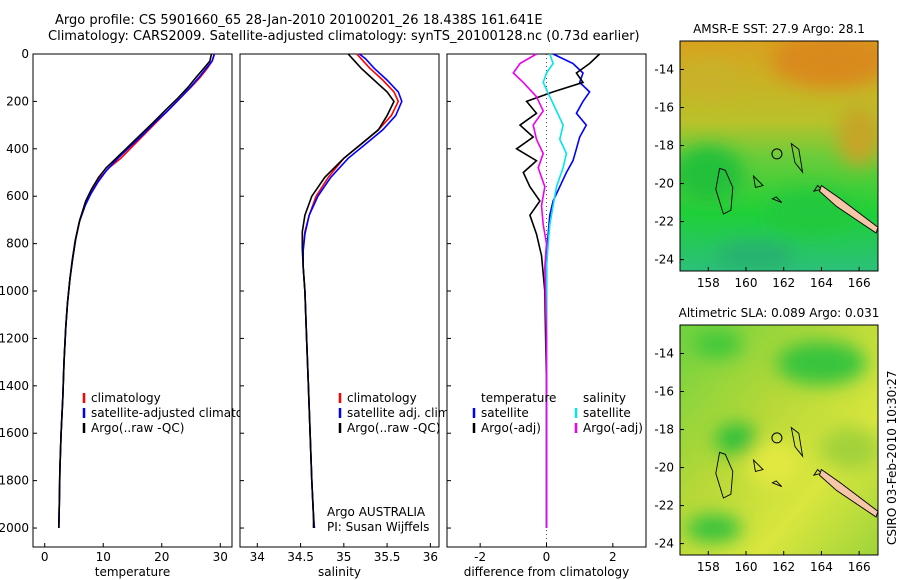  What do you see at coordinates (17, 149) in the screenshot?
I see `y-tick-label: 400` at bounding box center [17, 149].